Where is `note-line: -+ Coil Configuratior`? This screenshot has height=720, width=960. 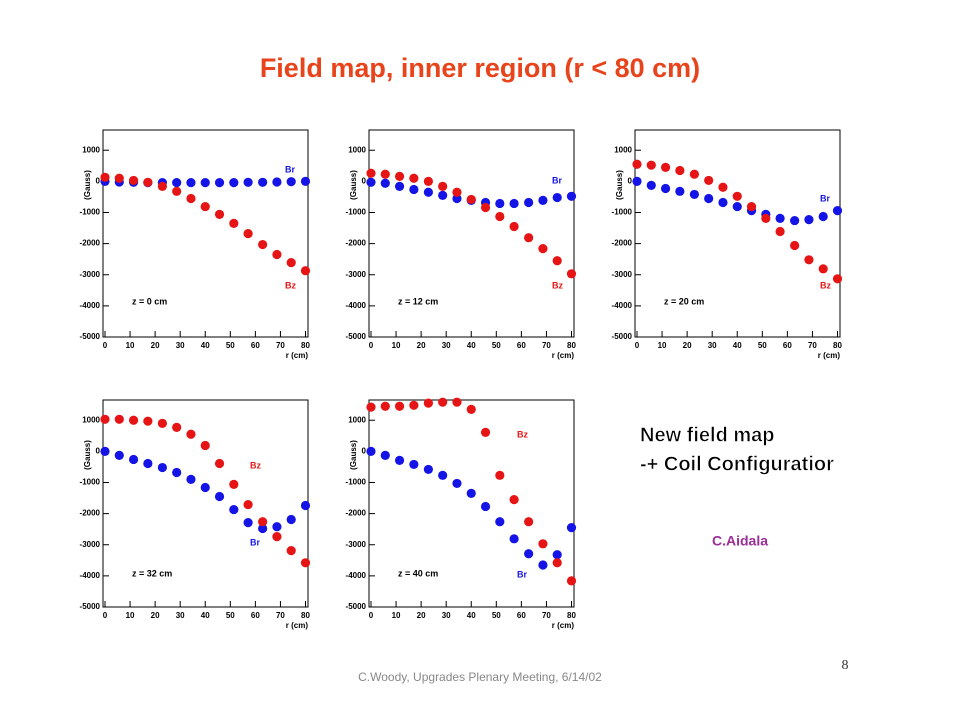
note-line: -+ Coil Configuratior is located at coordinates (737, 464).